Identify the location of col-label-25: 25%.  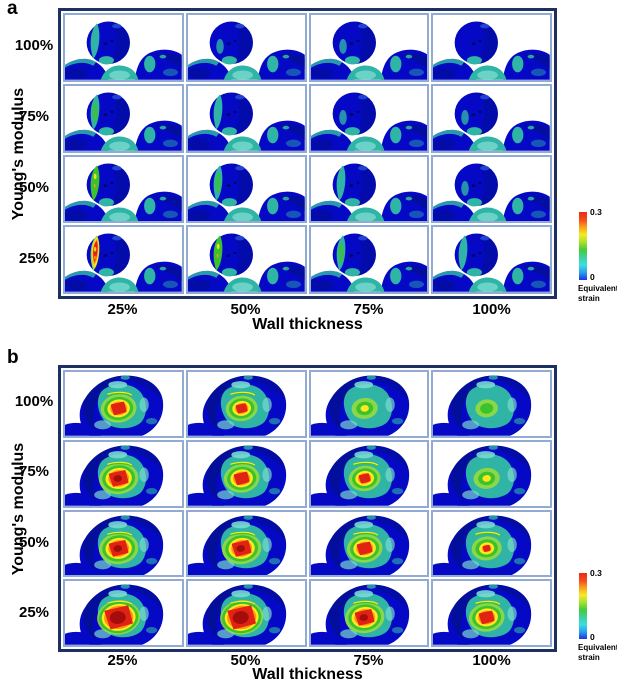
(122, 309).